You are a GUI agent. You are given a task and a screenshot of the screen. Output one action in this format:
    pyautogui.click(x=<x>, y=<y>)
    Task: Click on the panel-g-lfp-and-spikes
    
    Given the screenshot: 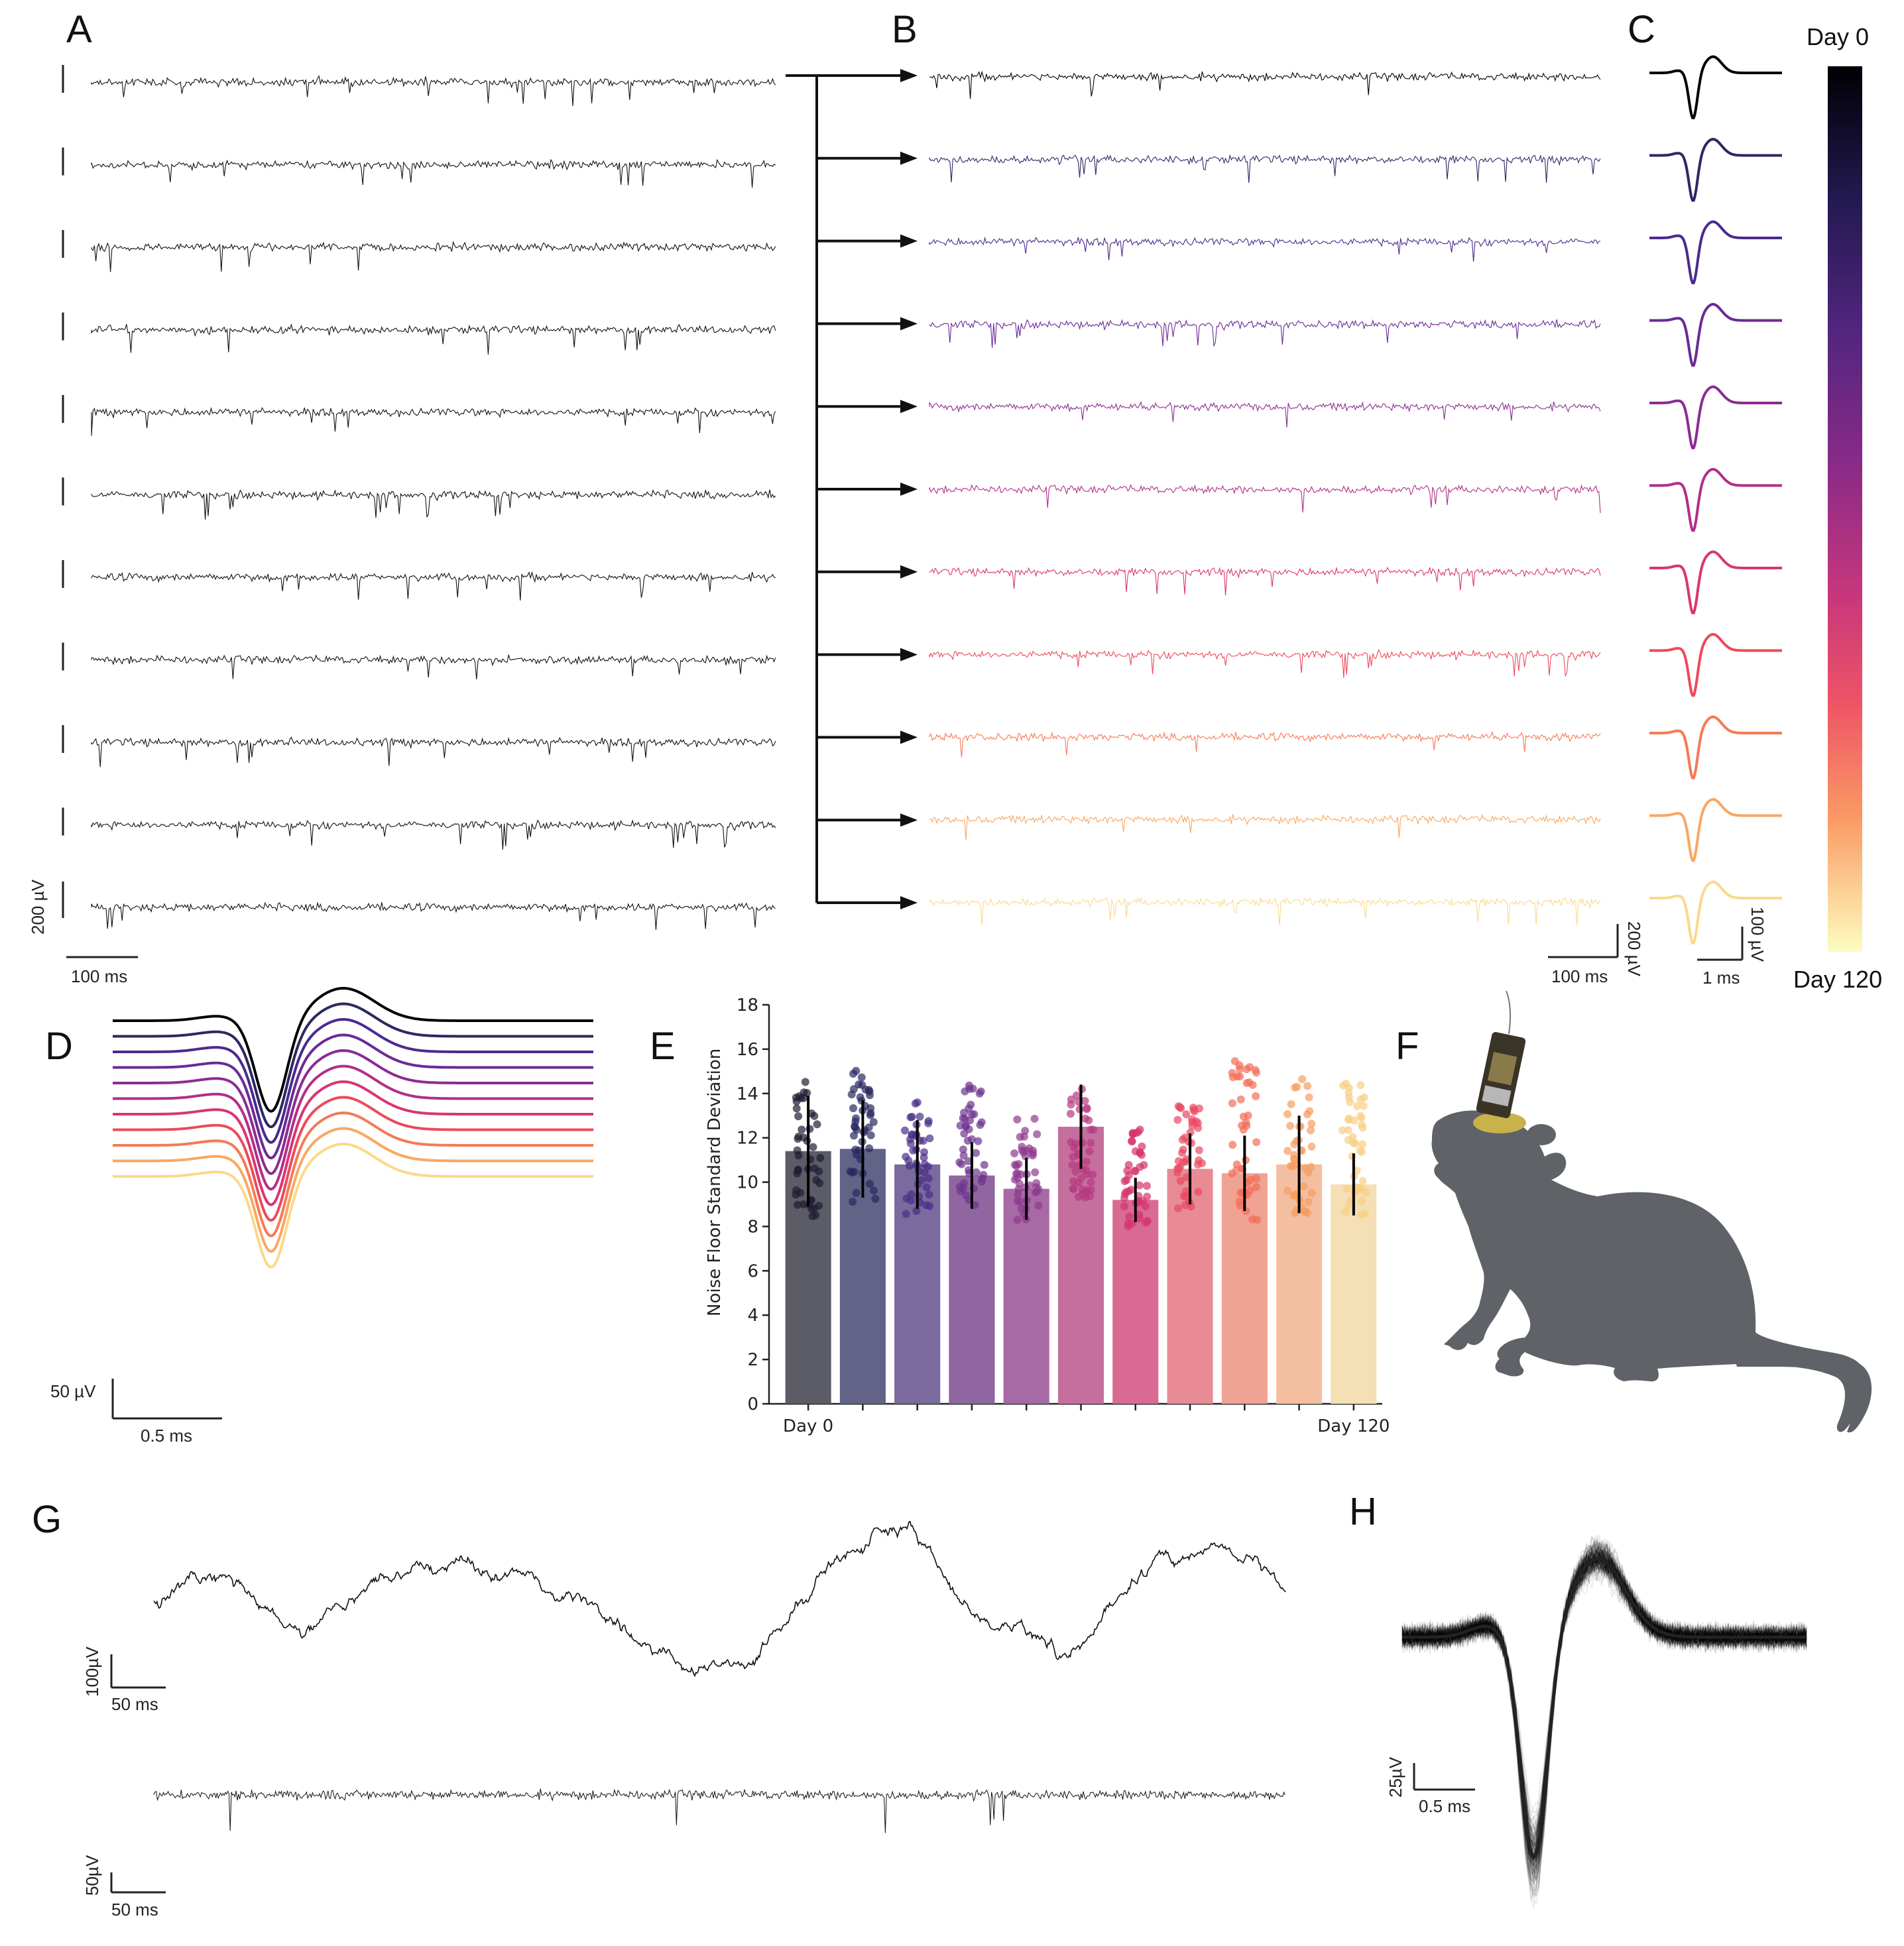 What is the action you would take?
    pyautogui.click(x=719, y=1676)
    